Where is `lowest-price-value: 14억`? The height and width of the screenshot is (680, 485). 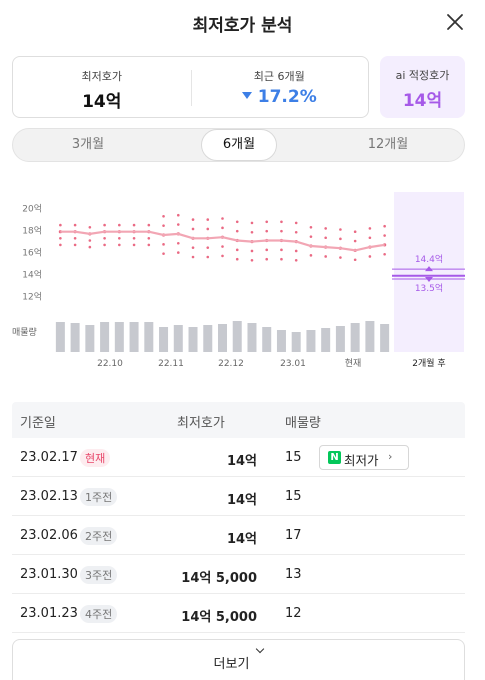 lowest-price-value: 14억 is located at coordinates (102, 102).